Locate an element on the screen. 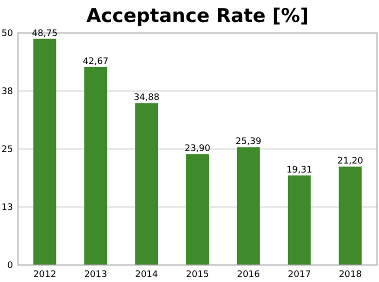  data-label: 19,31 is located at coordinates (299, 170).